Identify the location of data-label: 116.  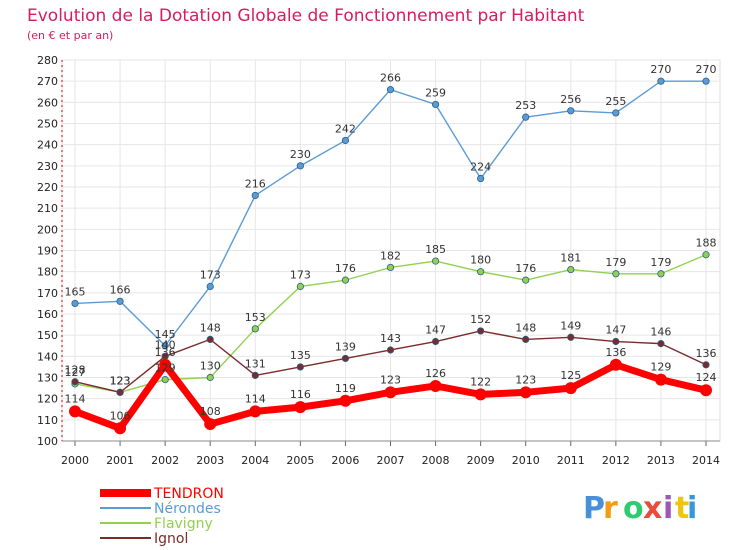
(300, 394).